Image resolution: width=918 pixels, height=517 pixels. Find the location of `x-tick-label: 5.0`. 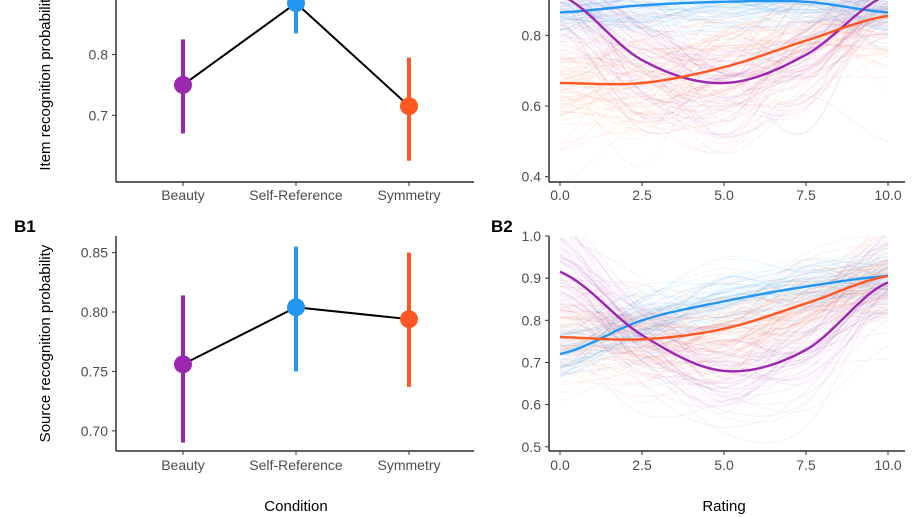

x-tick-label: 5.0 is located at coordinates (724, 195).